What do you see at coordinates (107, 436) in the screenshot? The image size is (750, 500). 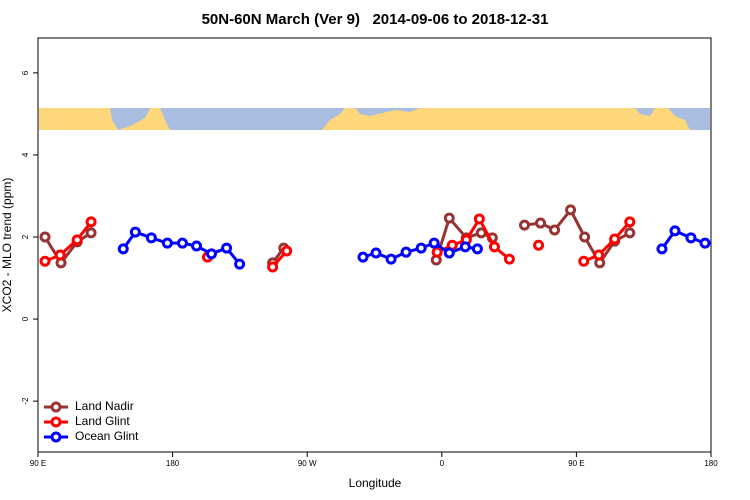 I see `legend-label: Ocean Glint` at bounding box center [107, 436].